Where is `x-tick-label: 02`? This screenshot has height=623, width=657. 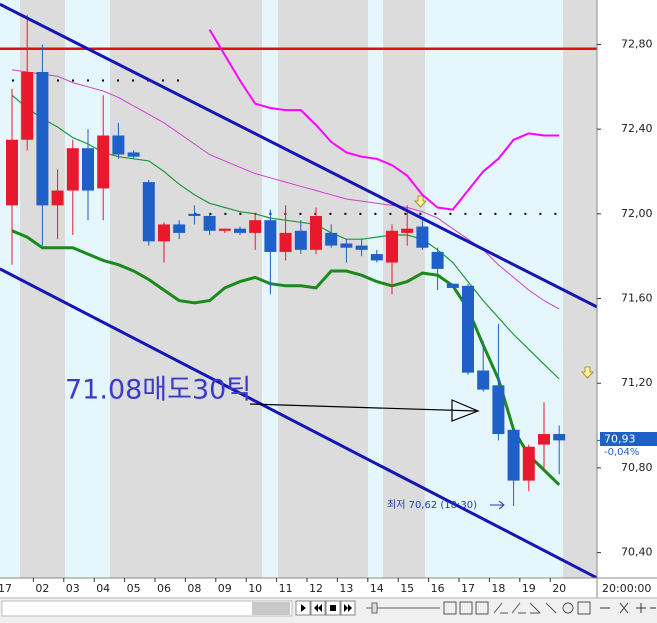 x-tick-label: 02 is located at coordinates (42, 588).